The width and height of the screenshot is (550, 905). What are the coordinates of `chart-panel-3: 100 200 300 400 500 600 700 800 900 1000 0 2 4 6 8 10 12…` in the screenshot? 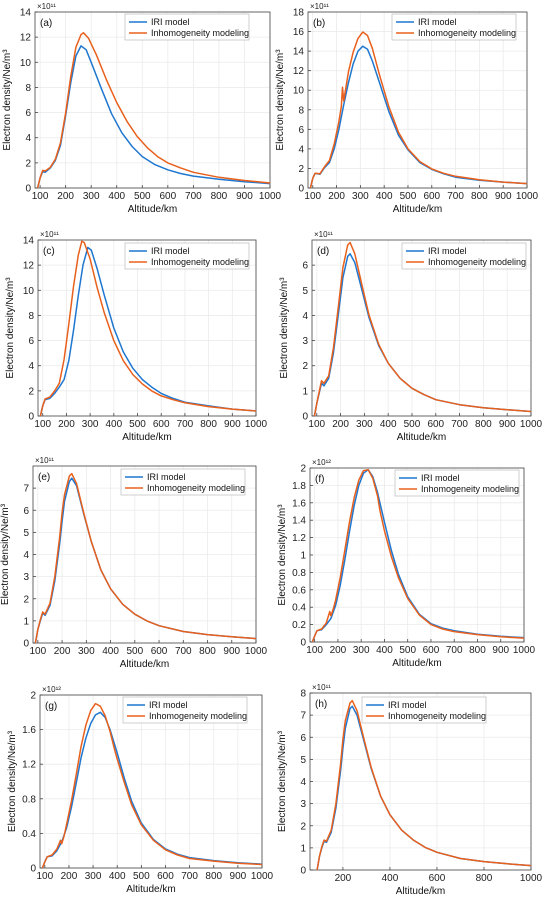 It's located at (136, 336).